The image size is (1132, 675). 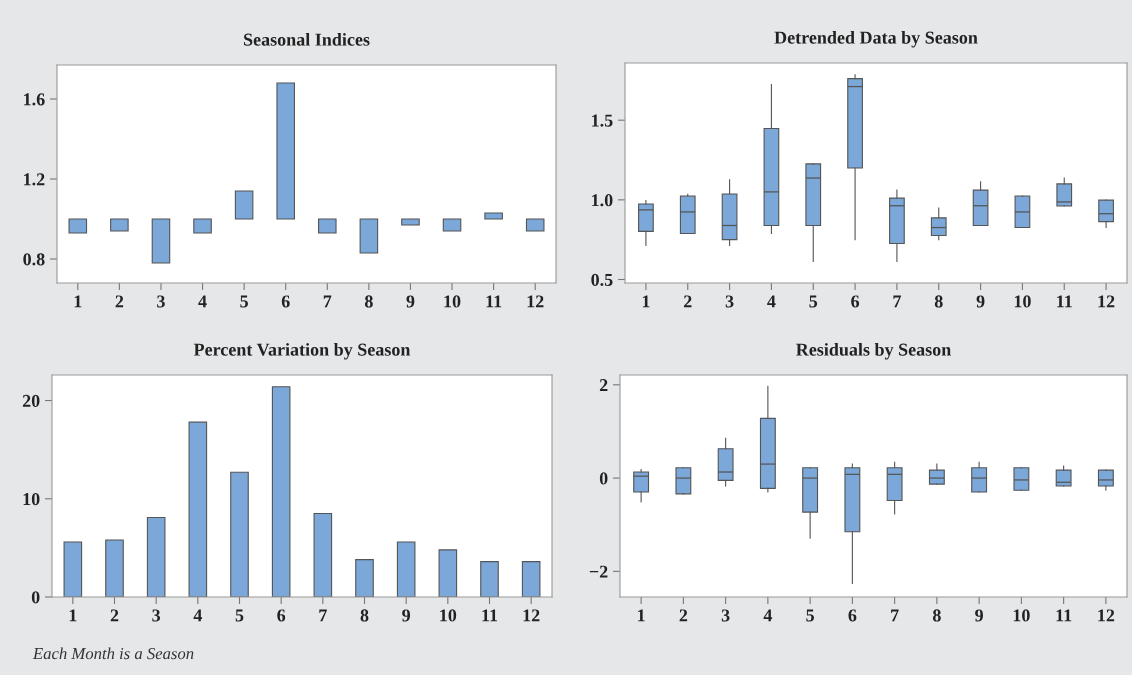 I want to click on y-tick-label: 1.0, so click(x=602, y=200).